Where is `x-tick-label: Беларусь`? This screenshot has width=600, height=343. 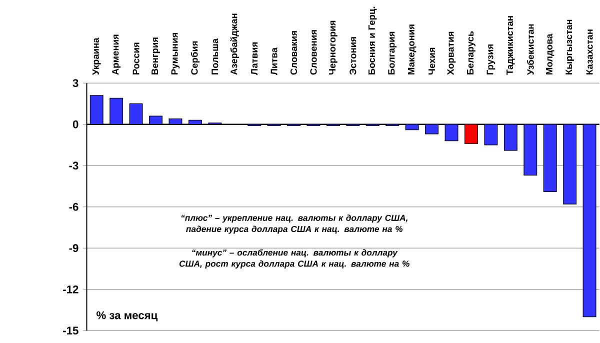
x-tick-label: Беларусь is located at coordinates (471, 52).